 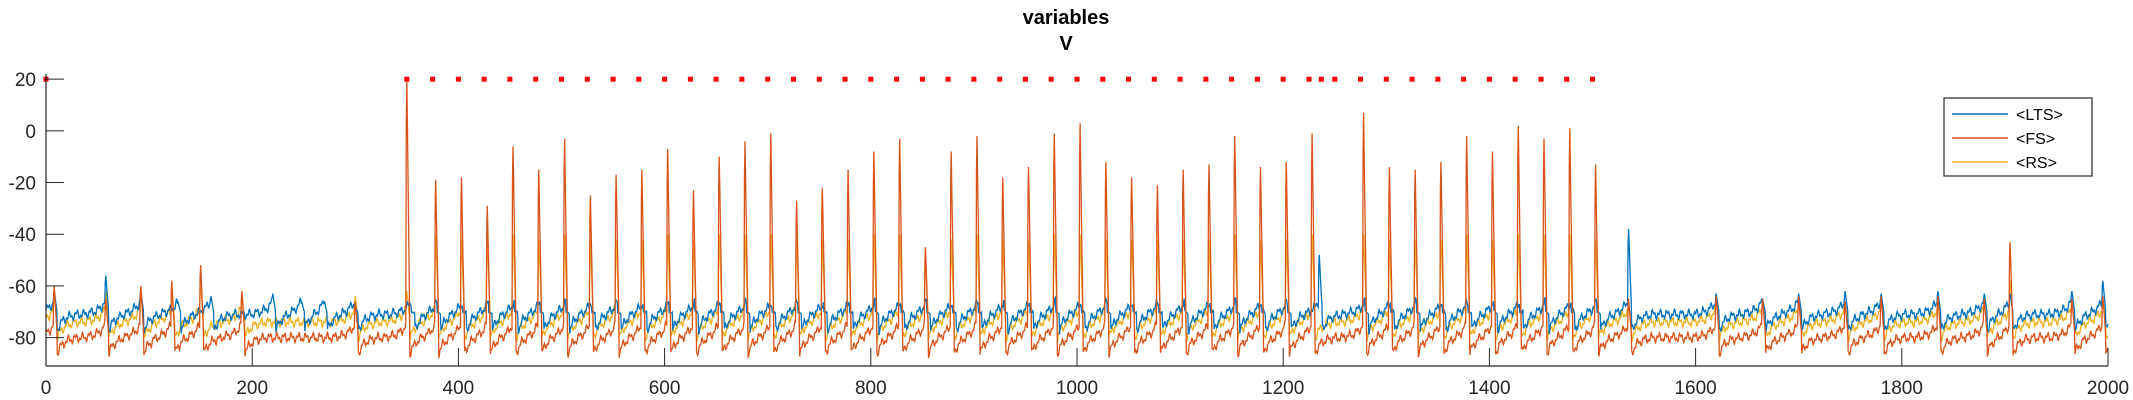 I want to click on y-tick-label: 0, so click(x=30, y=132).